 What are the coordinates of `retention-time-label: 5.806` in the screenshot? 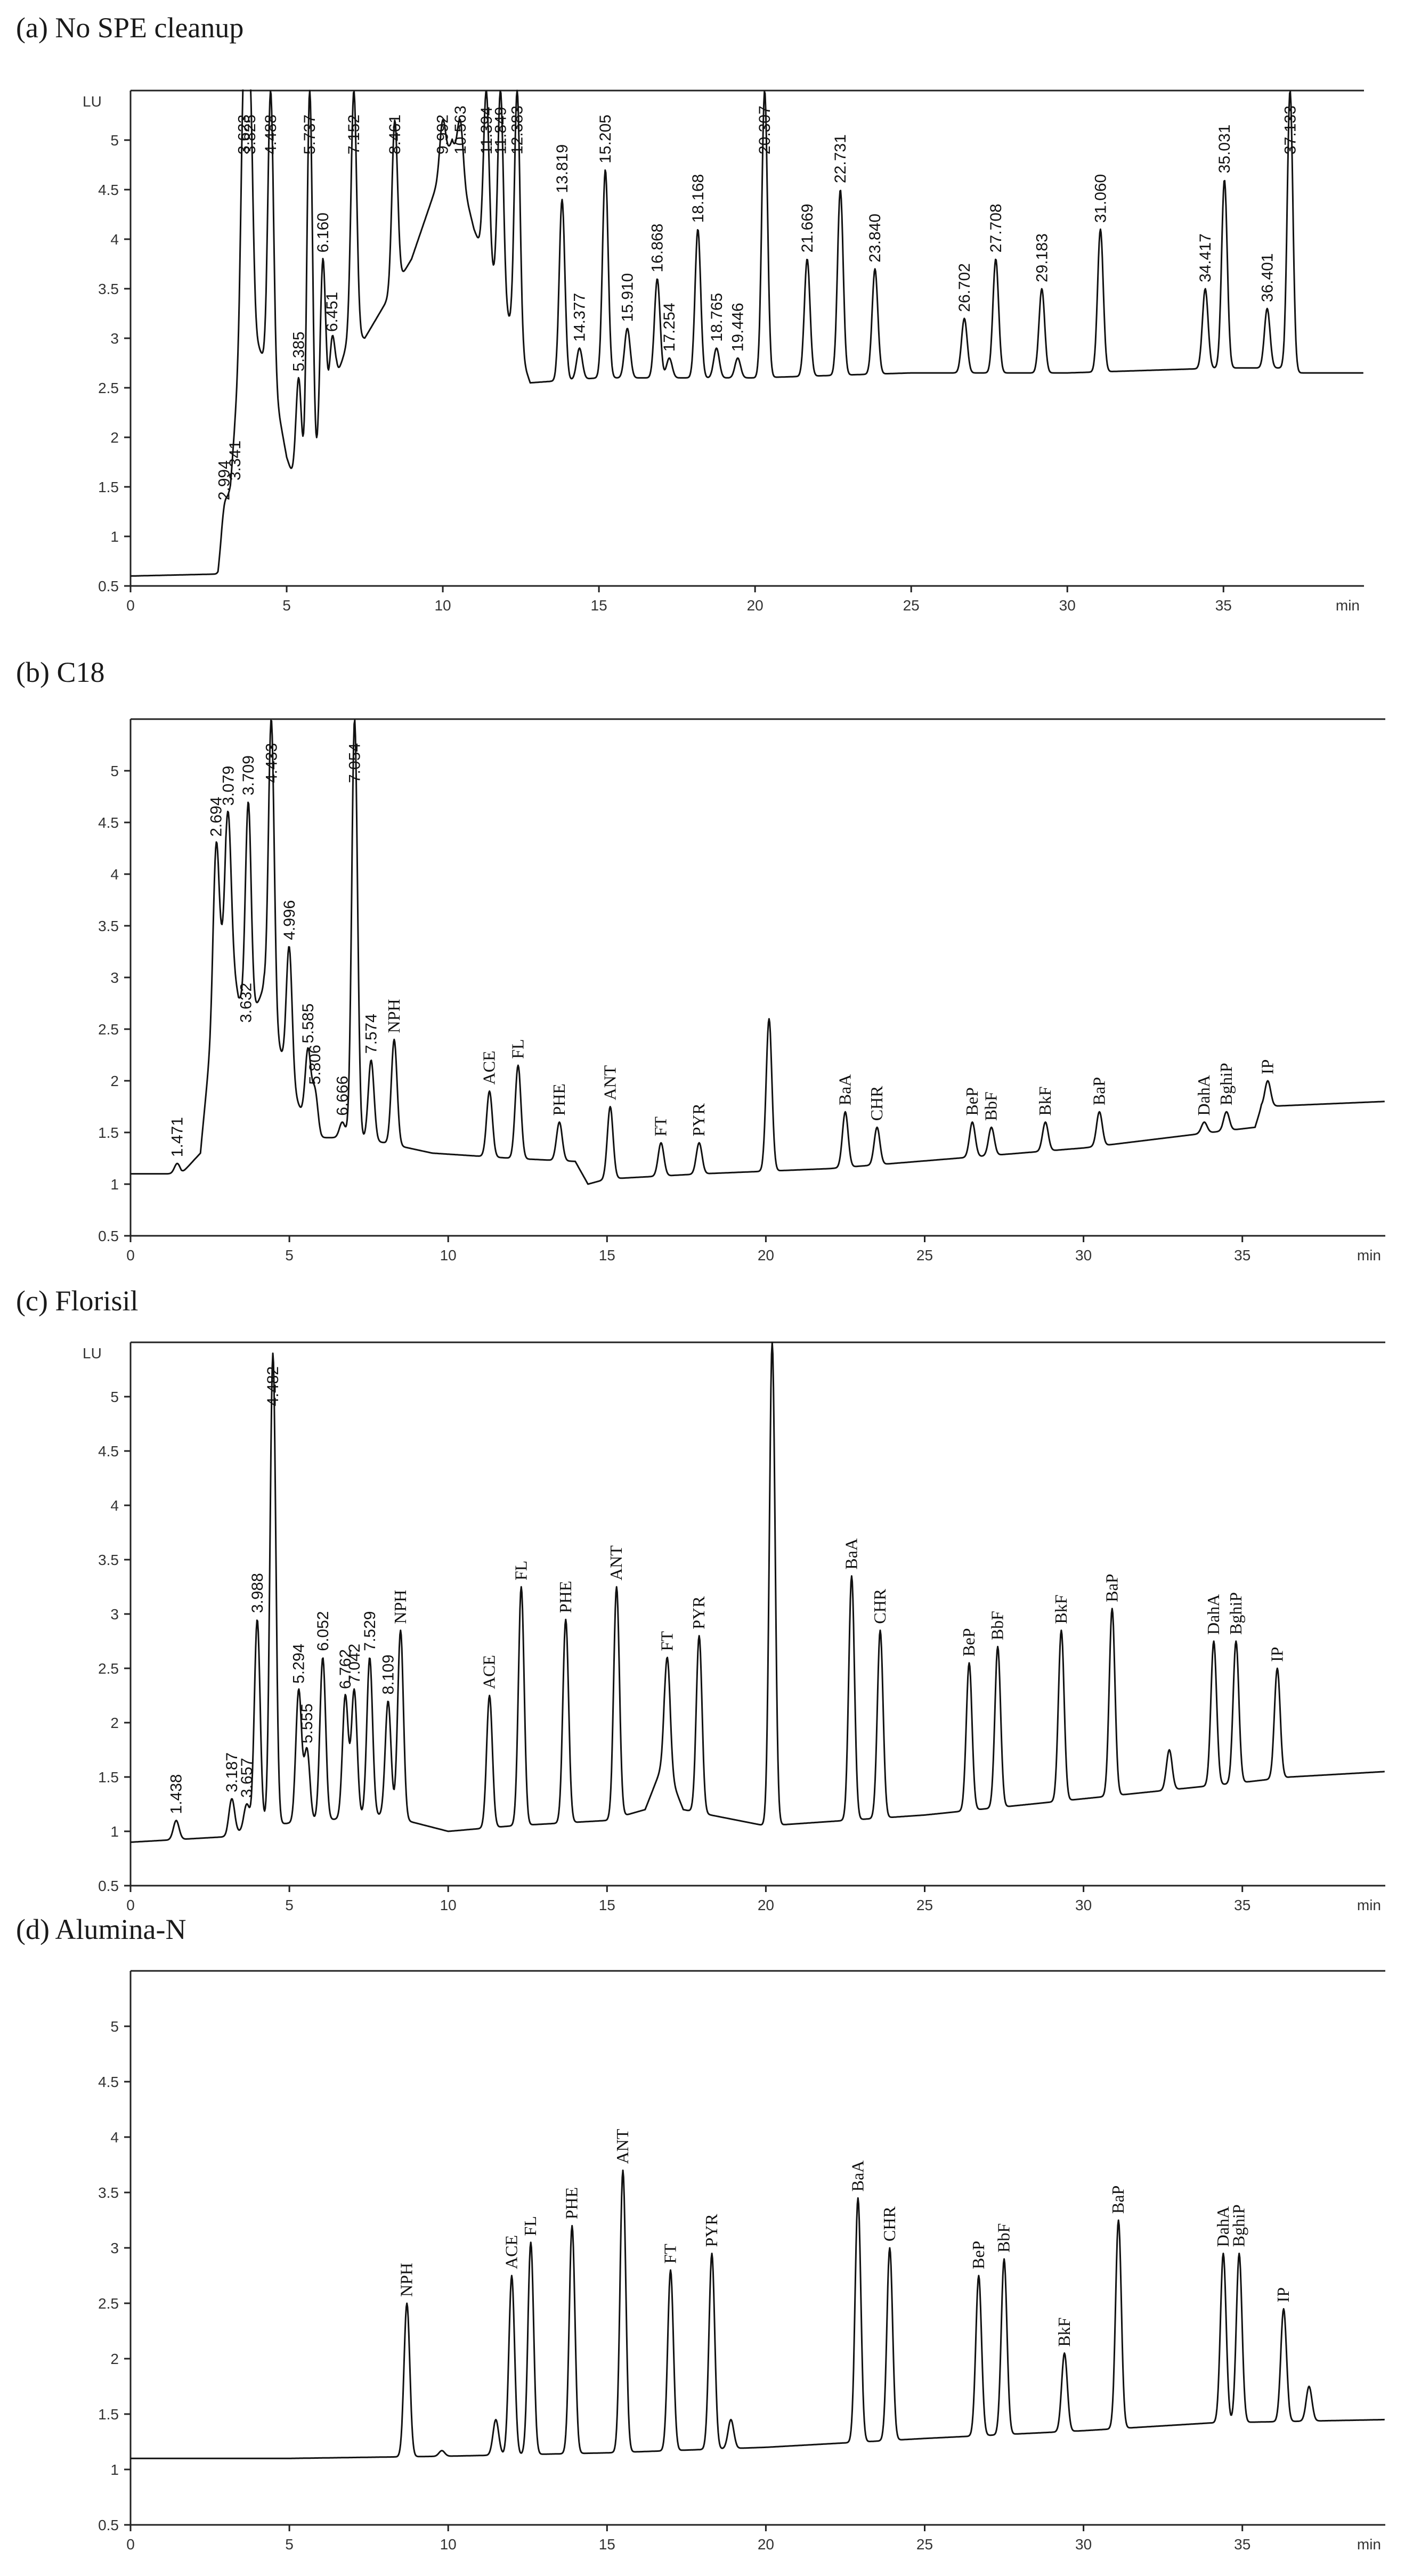 It's located at (315, 1065).